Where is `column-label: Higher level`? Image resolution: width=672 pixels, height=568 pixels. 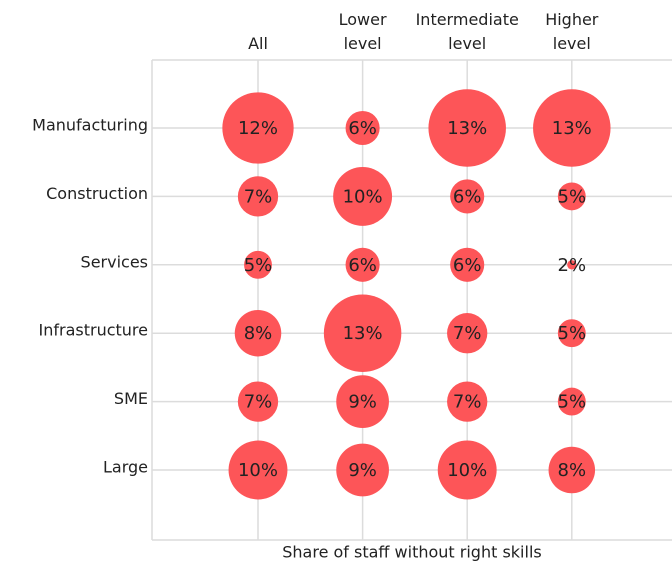
column-label: Higher level is located at coordinates (572, 31).